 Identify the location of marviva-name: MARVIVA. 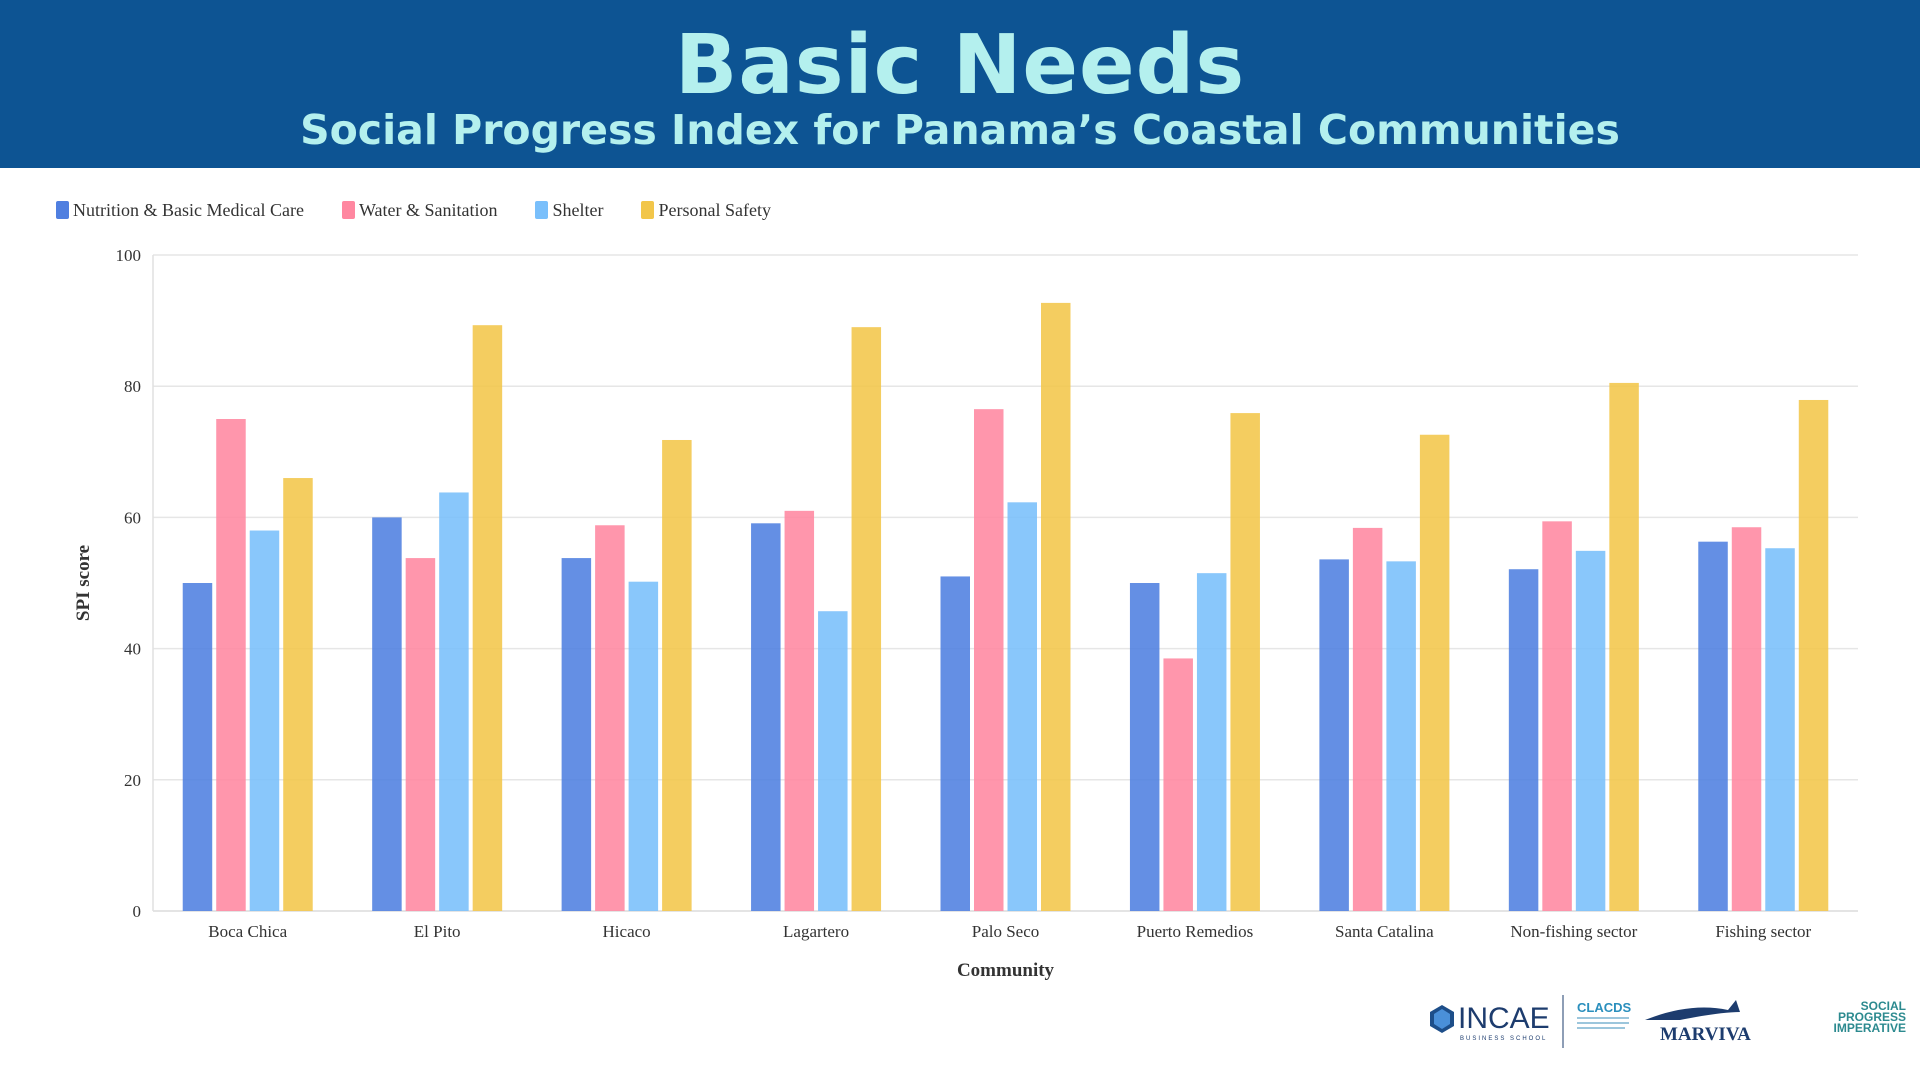
(1705, 1034).